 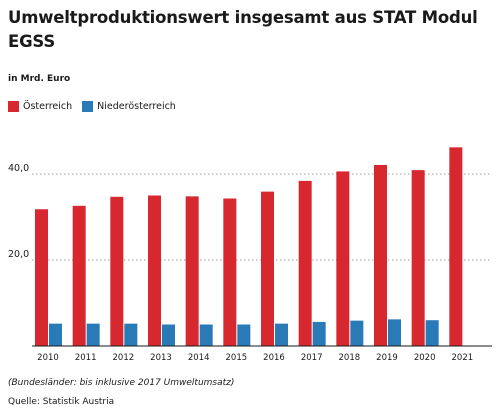 What do you see at coordinates (61, 402) in the screenshot?
I see `chart-source: Quelle: Statistik Austria` at bounding box center [61, 402].